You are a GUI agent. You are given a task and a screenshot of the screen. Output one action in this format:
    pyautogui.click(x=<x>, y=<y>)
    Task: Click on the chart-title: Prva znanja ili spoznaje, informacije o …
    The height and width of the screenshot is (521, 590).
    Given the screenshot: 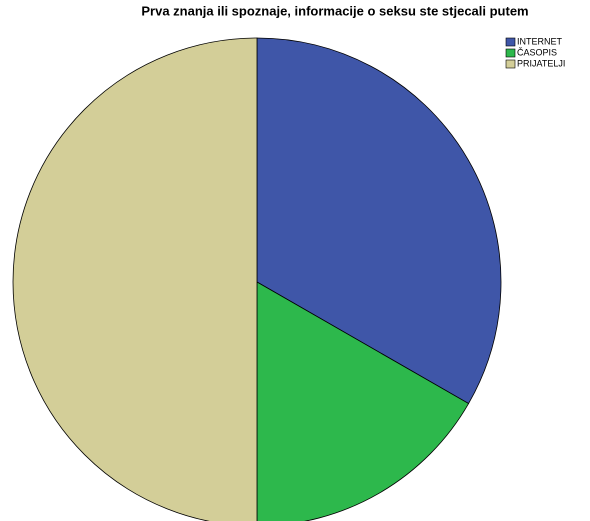 What is the action you would take?
    pyautogui.click(x=334, y=10)
    